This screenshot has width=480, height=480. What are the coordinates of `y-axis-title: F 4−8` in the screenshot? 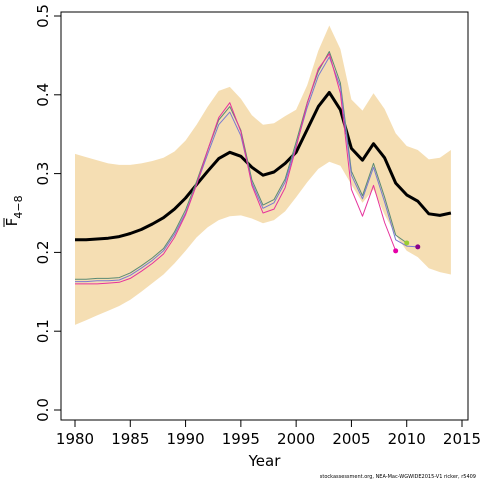 It's located at (14, 211).